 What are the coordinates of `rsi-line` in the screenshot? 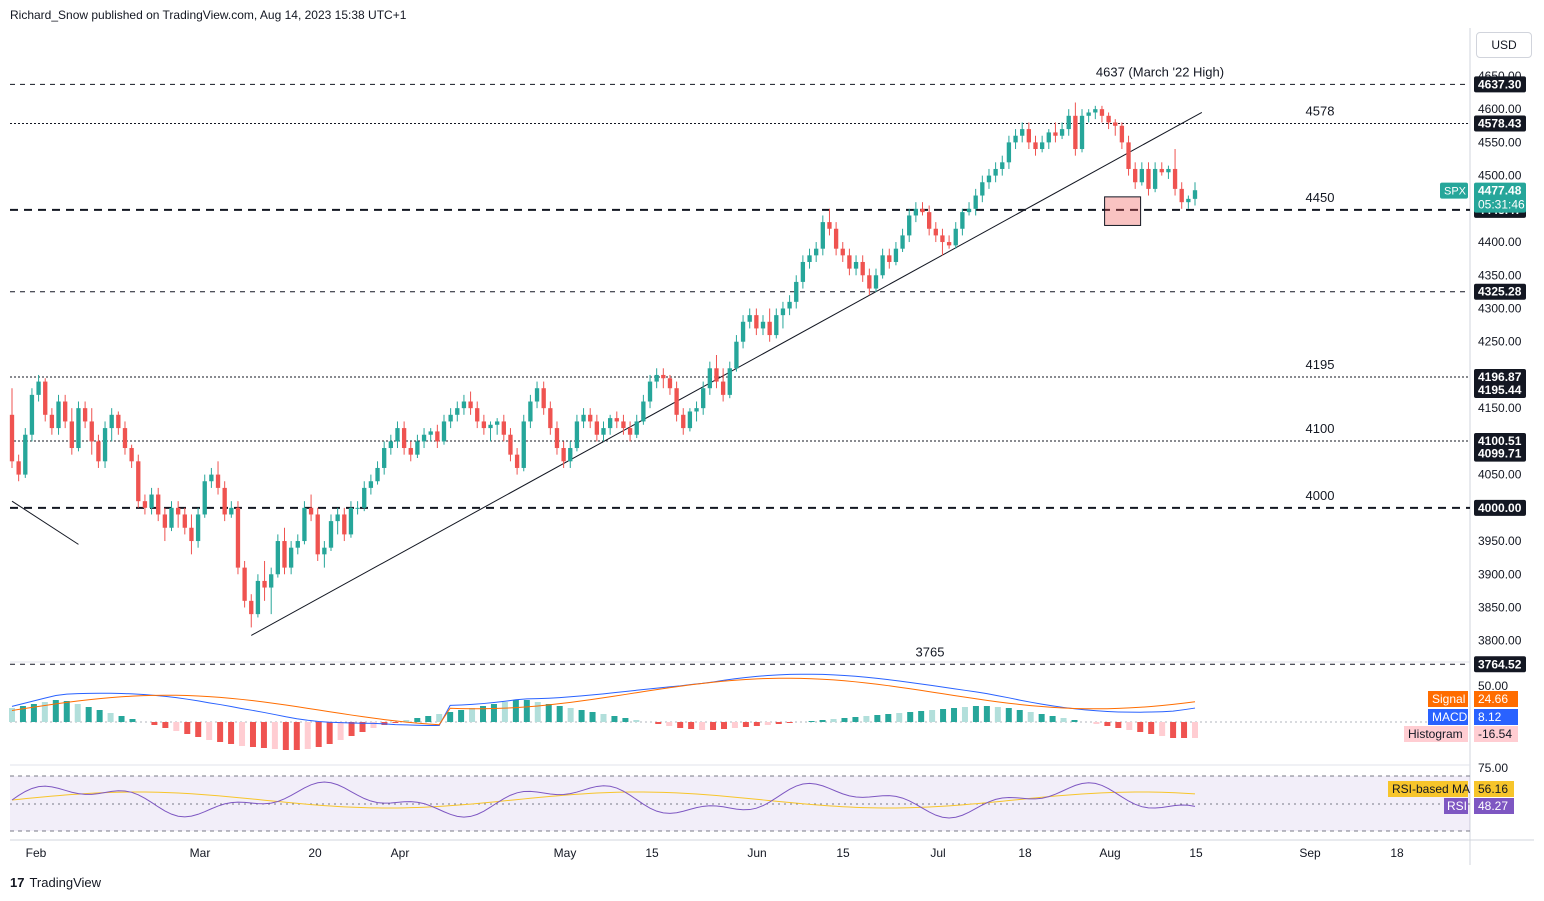 It's located at (603, 800).